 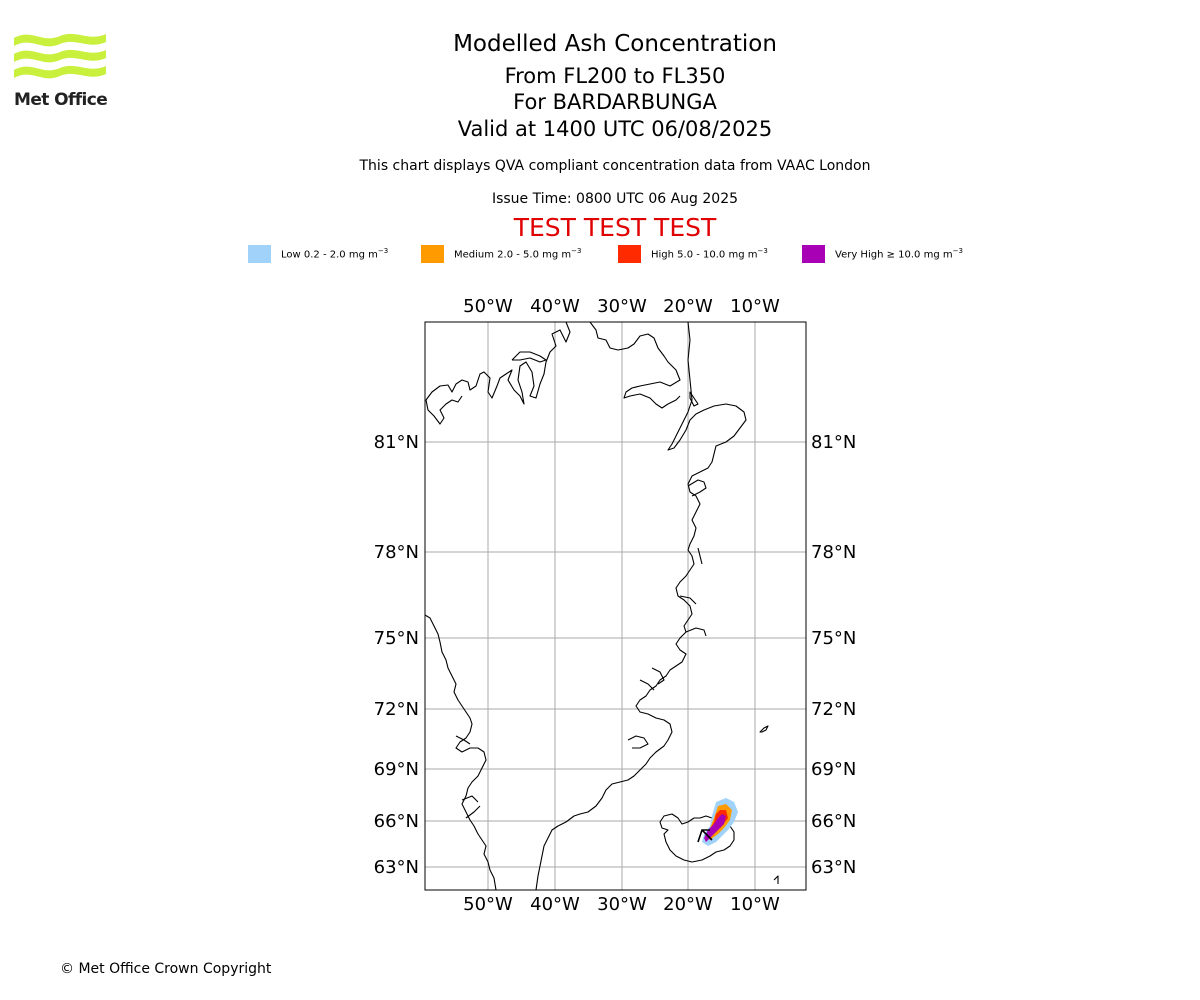 I want to click on legend-item-high: High 5.0 - 10.0 mg m−3, so click(x=693, y=254).